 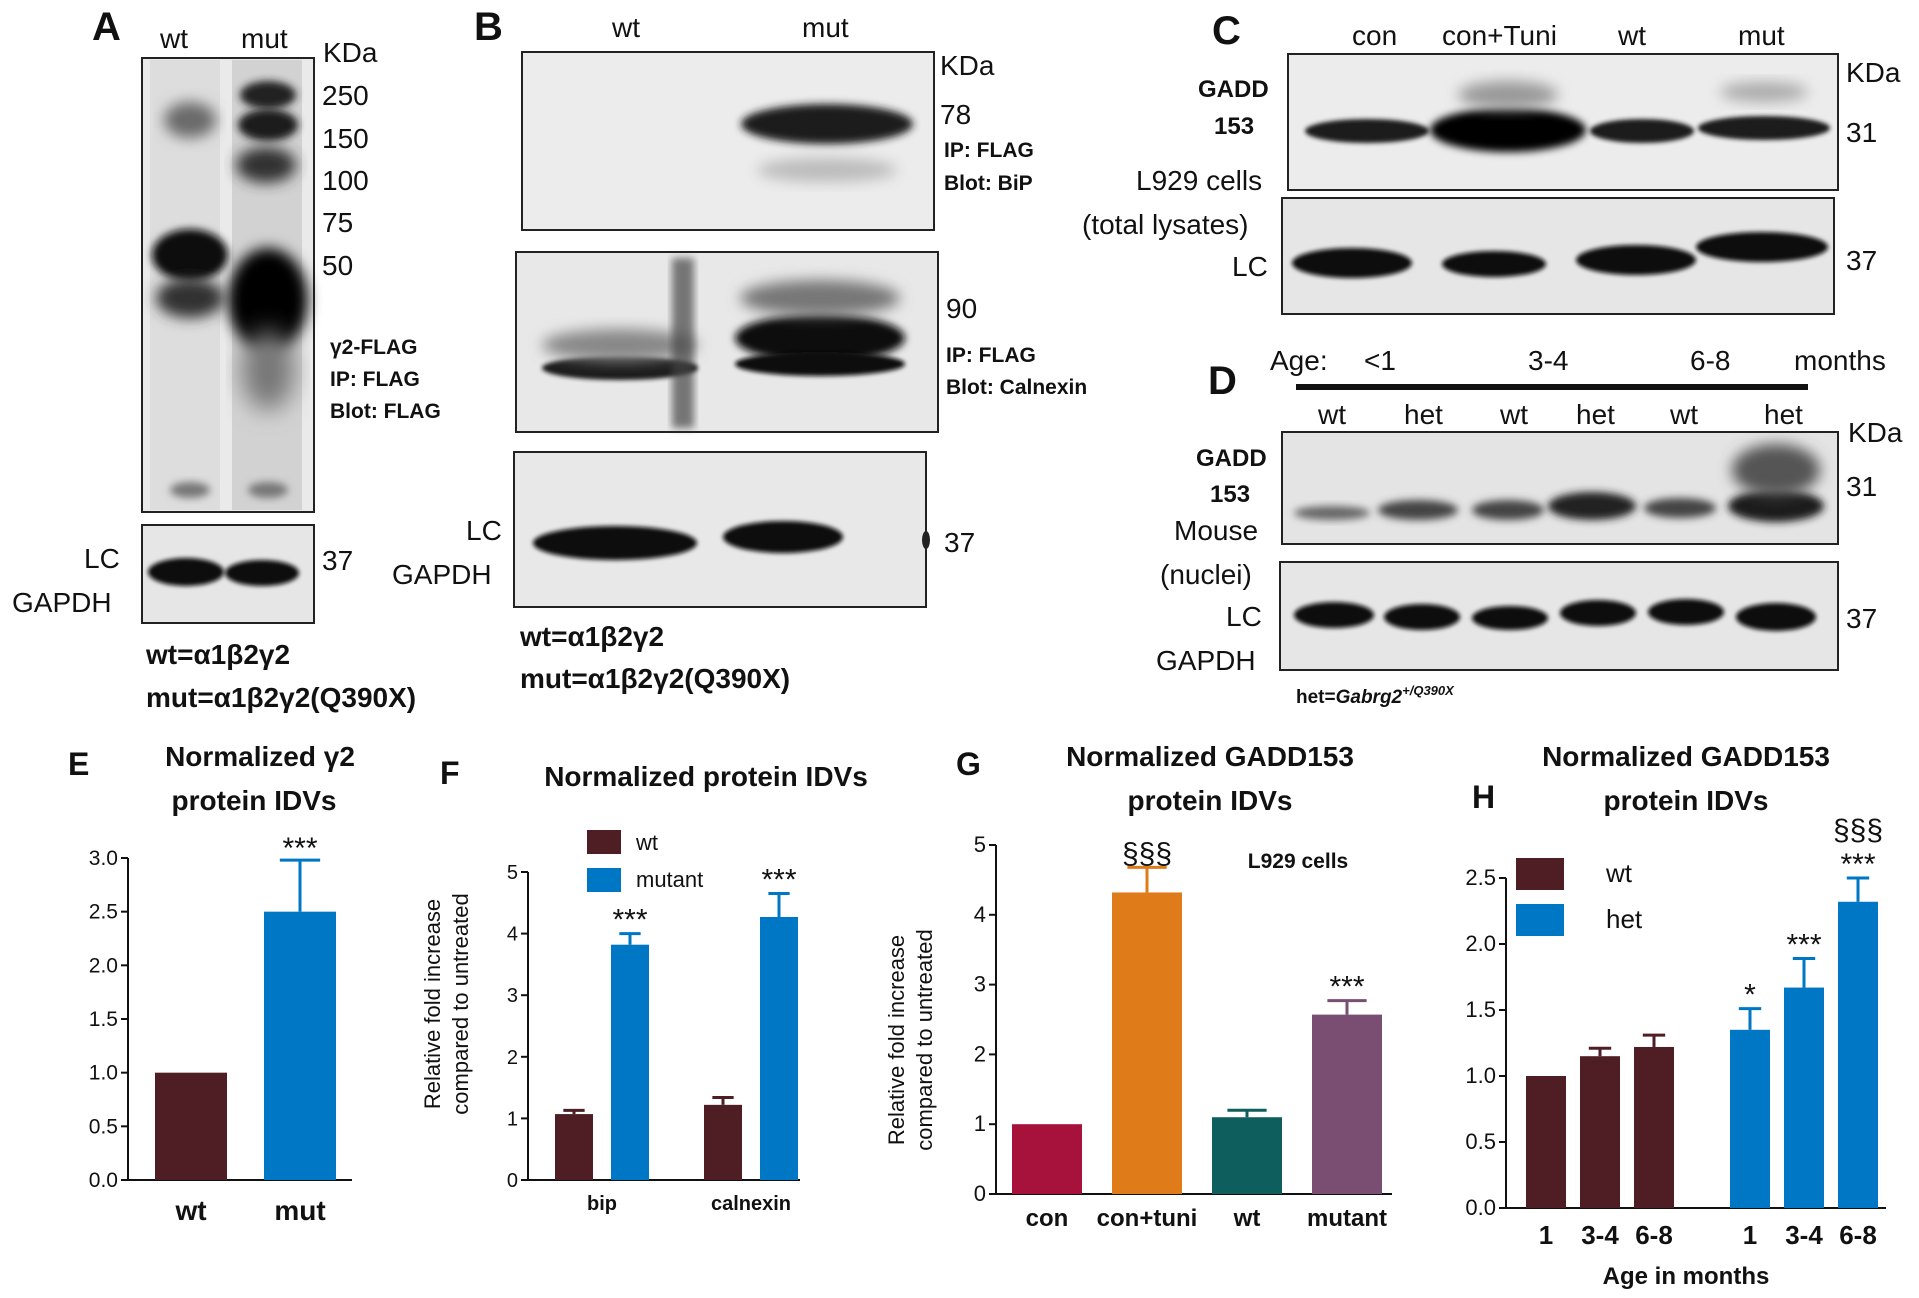 I want to click on chart-f-ylabel-1: Relative fold increase, so click(x=432, y=1004).